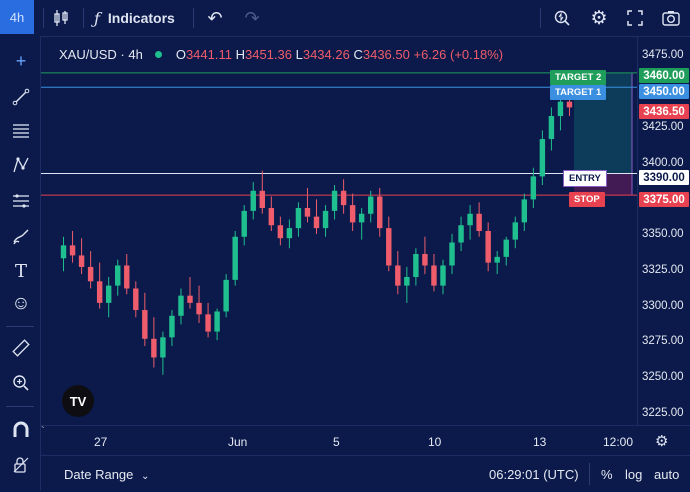  Describe the element at coordinates (599, 18) in the screenshot. I see `settings-icon: ⚙` at that location.